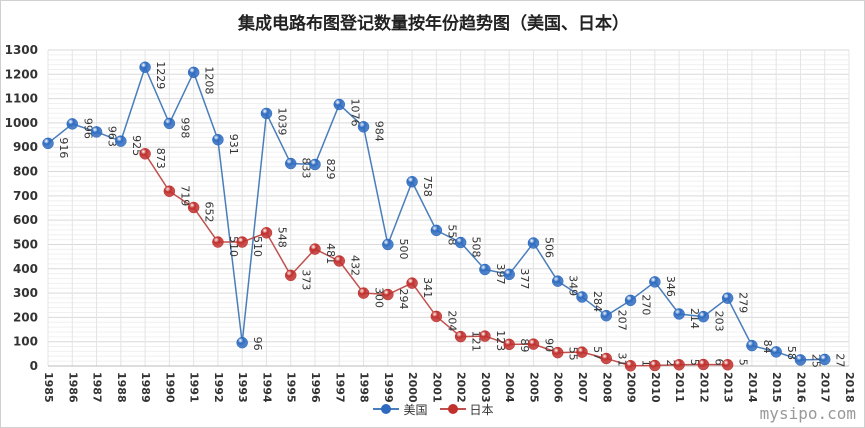 The width and height of the screenshot is (865, 428). Describe the element at coordinates (621, 320) in the screenshot. I see `data-label: 207` at that location.